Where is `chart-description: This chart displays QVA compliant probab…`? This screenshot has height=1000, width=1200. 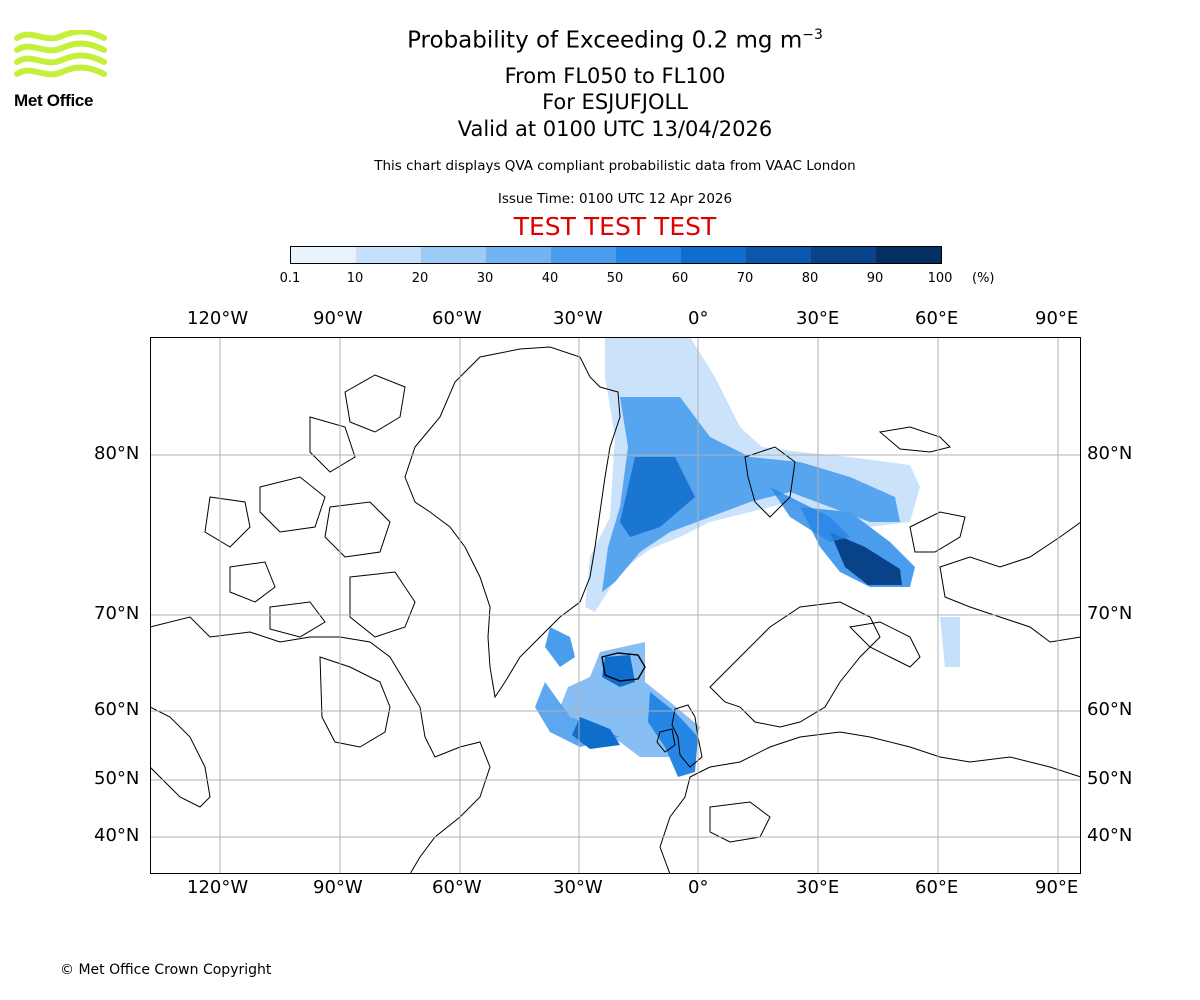 chart-description: This chart displays QVA compliant probab… is located at coordinates (615, 166).